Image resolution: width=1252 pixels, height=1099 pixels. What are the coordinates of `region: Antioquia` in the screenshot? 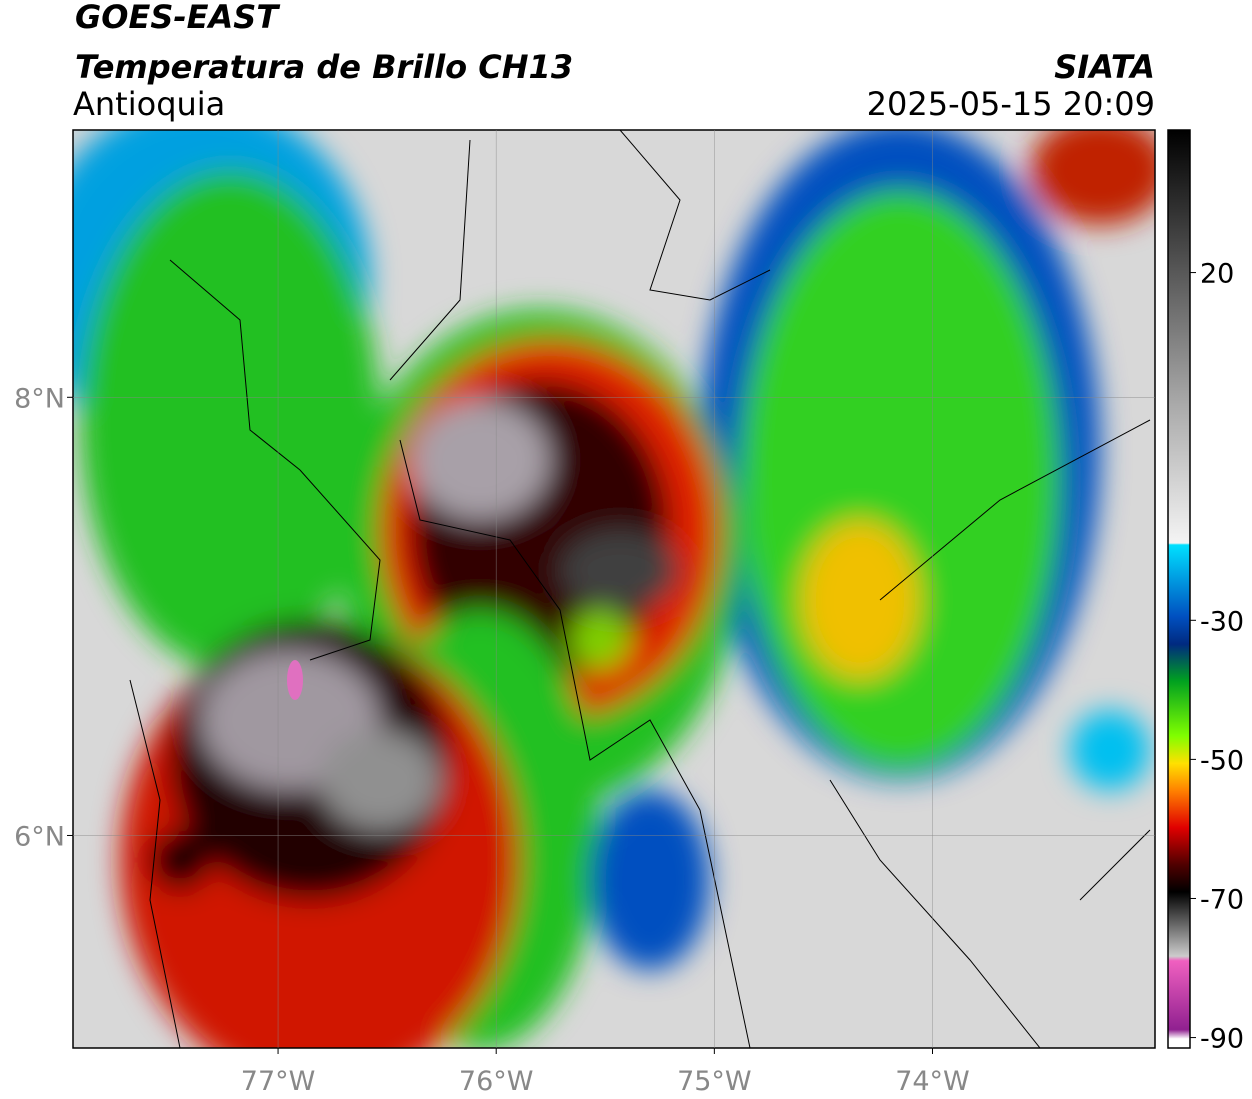 It's located at (149, 104).